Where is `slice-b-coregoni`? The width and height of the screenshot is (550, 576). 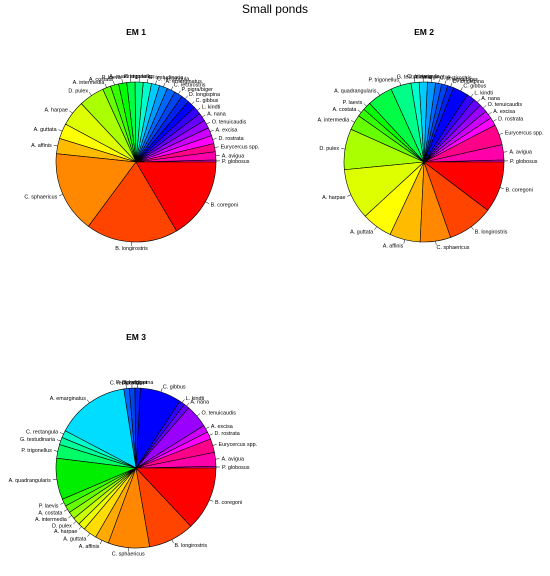
slice-b-coregoni is located at coordinates (464, 186).